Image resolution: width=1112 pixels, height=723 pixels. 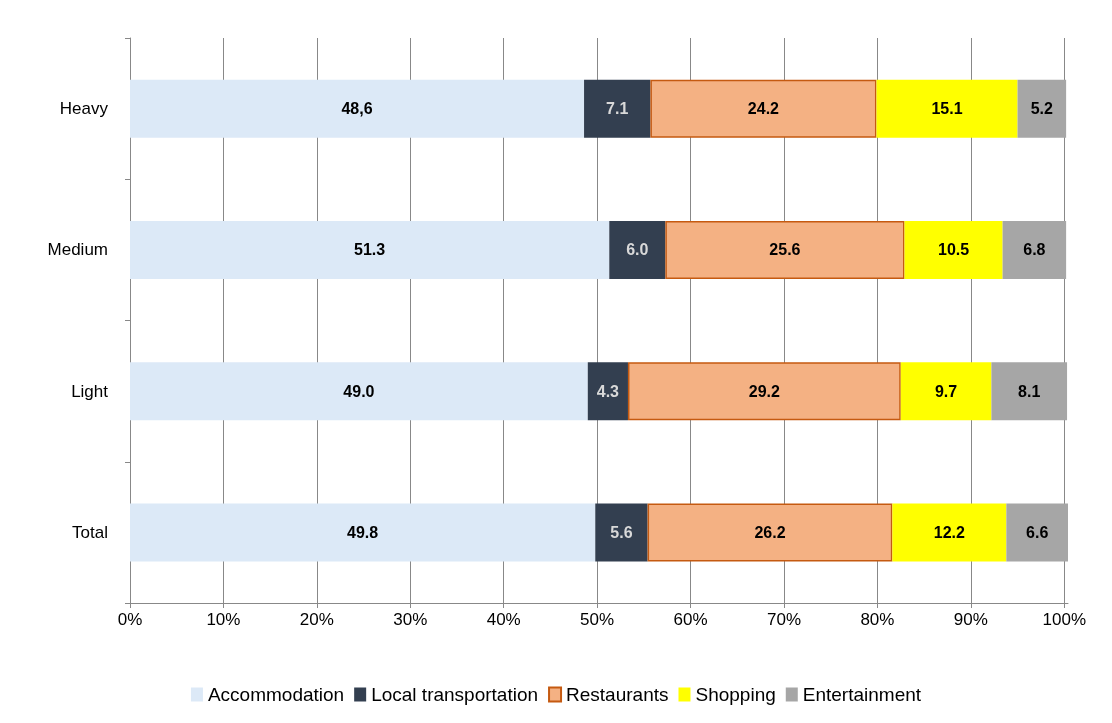 I want to click on data-label: 6.6, so click(x=1037, y=532).